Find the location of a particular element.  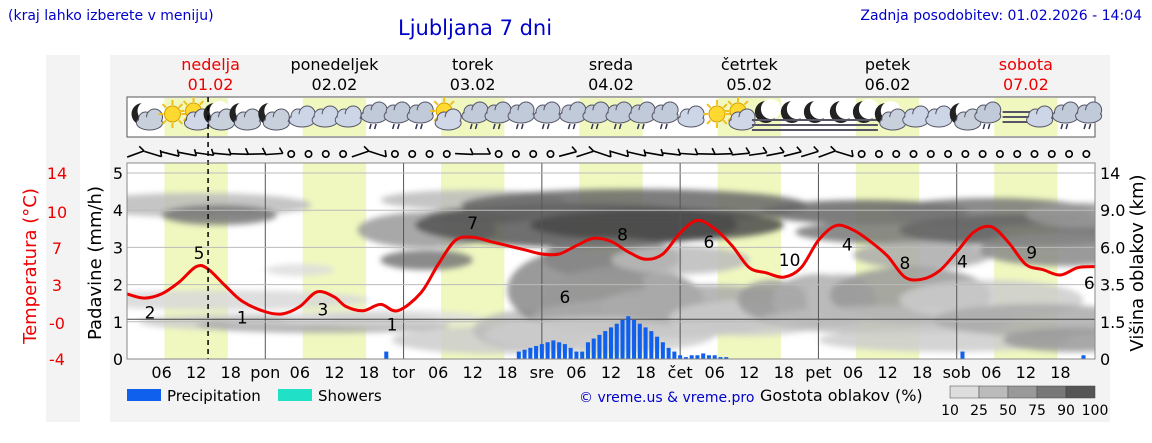

temperature-value-label: 5 is located at coordinates (199, 254).